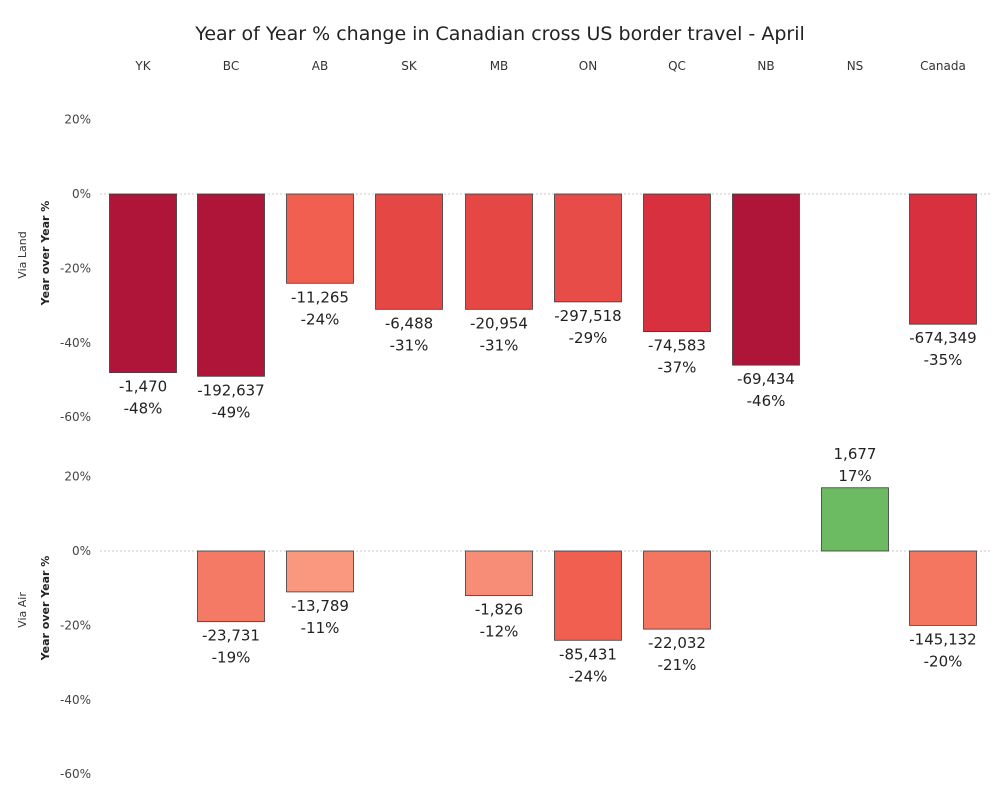 The width and height of the screenshot is (1000, 800). What do you see at coordinates (143, 283) in the screenshot?
I see `bar-via-land-yk` at bounding box center [143, 283].